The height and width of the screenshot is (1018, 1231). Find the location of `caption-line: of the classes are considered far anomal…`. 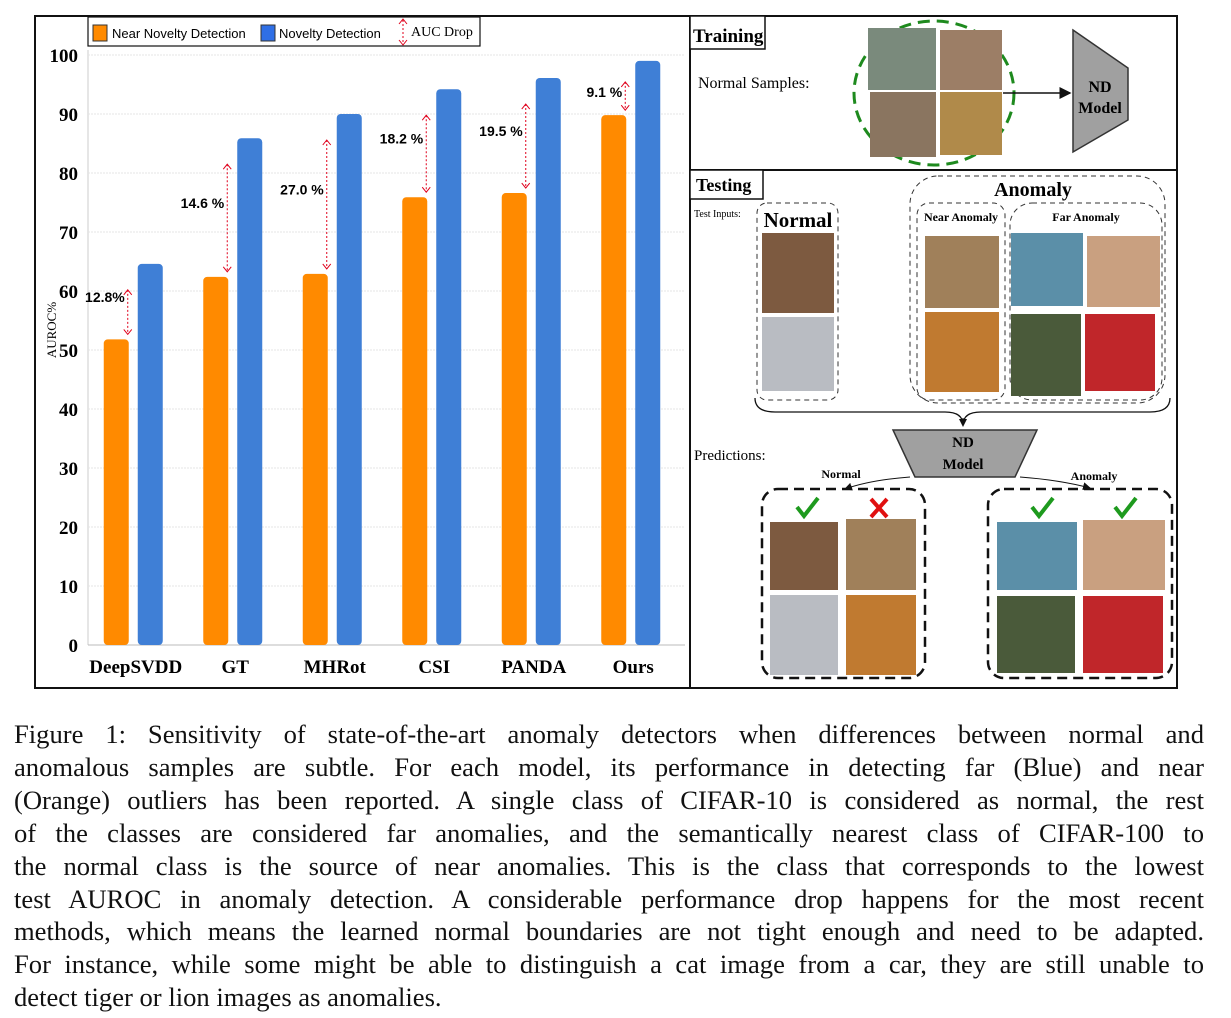

caption-line: of the classes are considered far anomal… is located at coordinates (609, 832).